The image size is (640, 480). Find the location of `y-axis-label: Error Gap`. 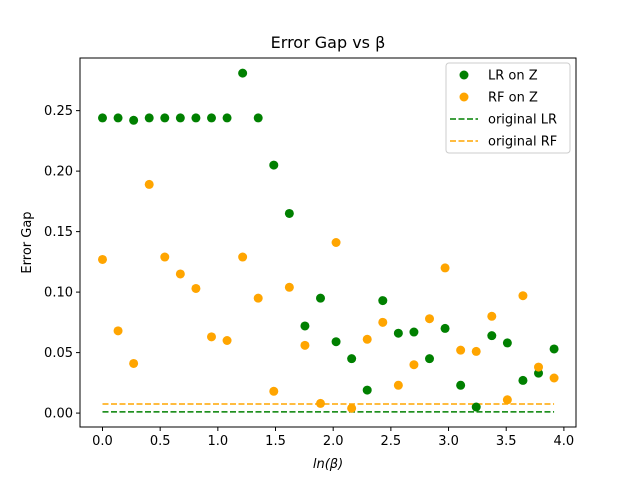

y-axis-label: Error Gap is located at coordinates (27, 242).